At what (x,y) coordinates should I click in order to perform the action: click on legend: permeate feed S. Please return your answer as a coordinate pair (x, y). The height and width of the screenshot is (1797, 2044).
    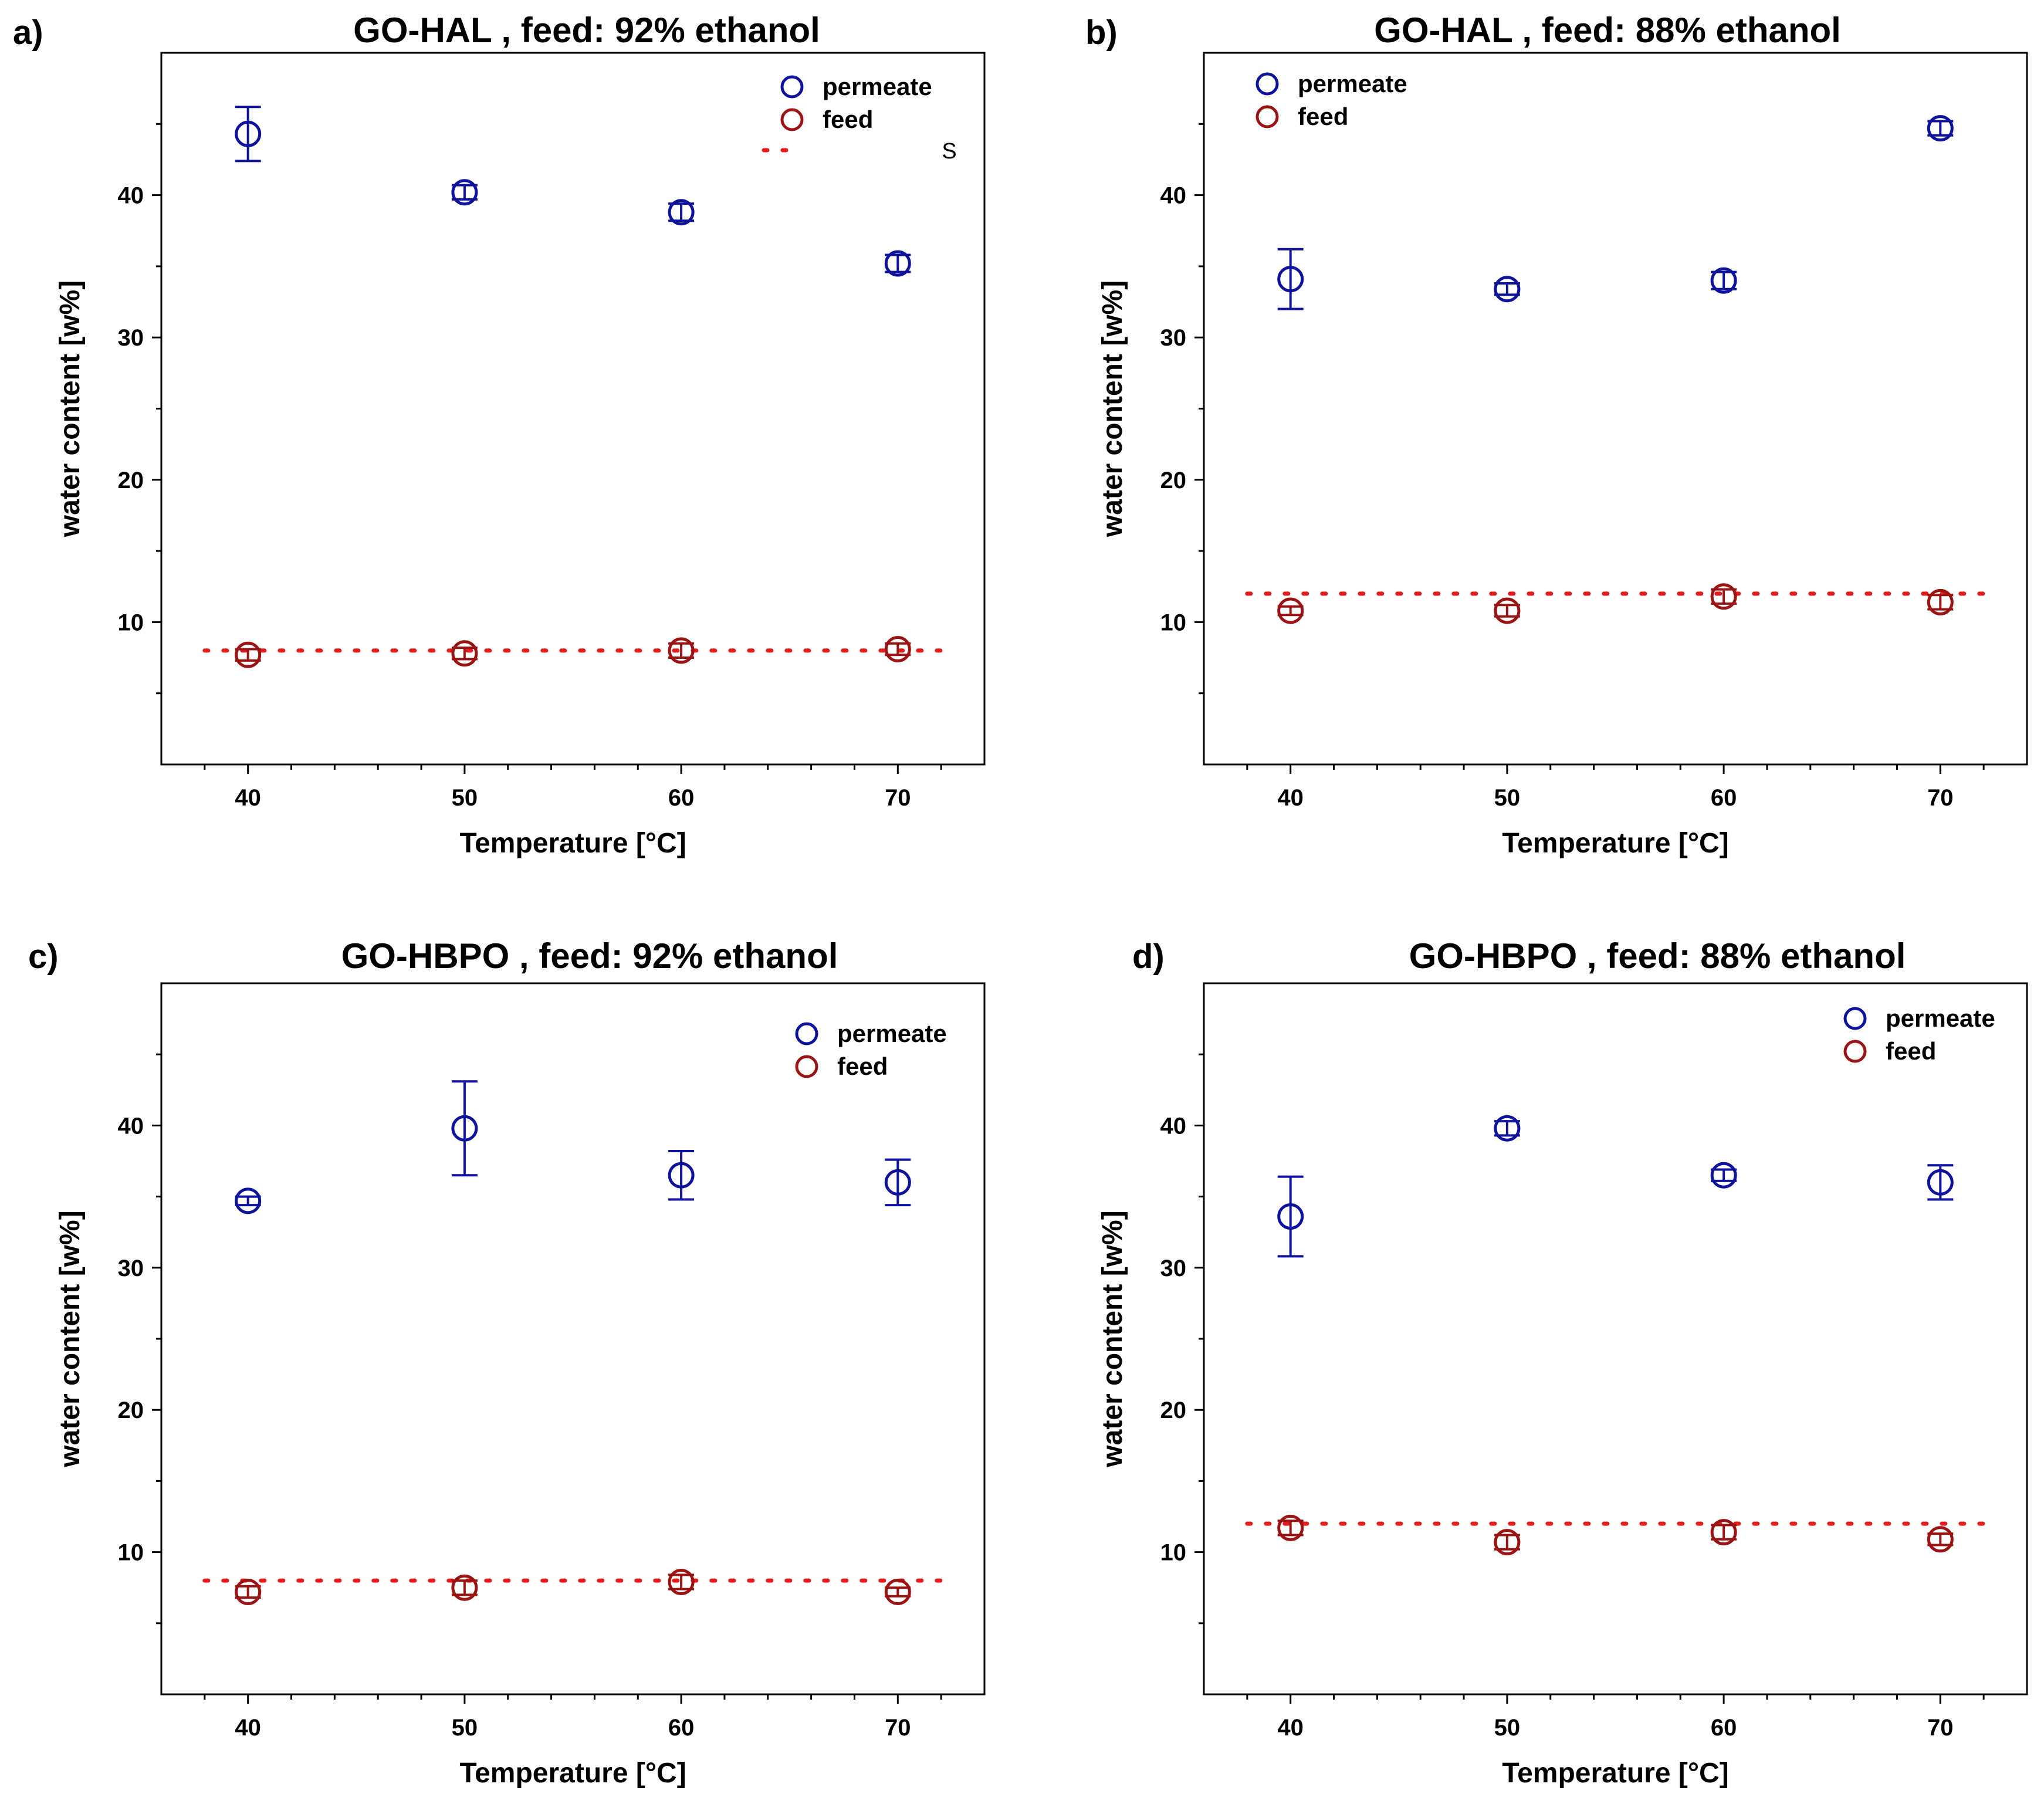
    Looking at the image, I should click on (859, 119).